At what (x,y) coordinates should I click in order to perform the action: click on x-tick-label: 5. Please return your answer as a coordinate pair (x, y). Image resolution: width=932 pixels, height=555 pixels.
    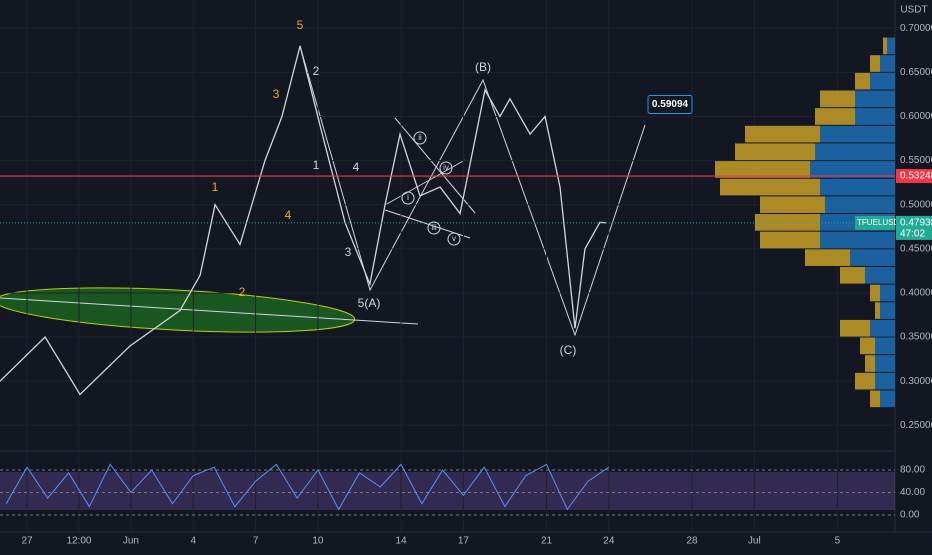
    Looking at the image, I should click on (838, 541).